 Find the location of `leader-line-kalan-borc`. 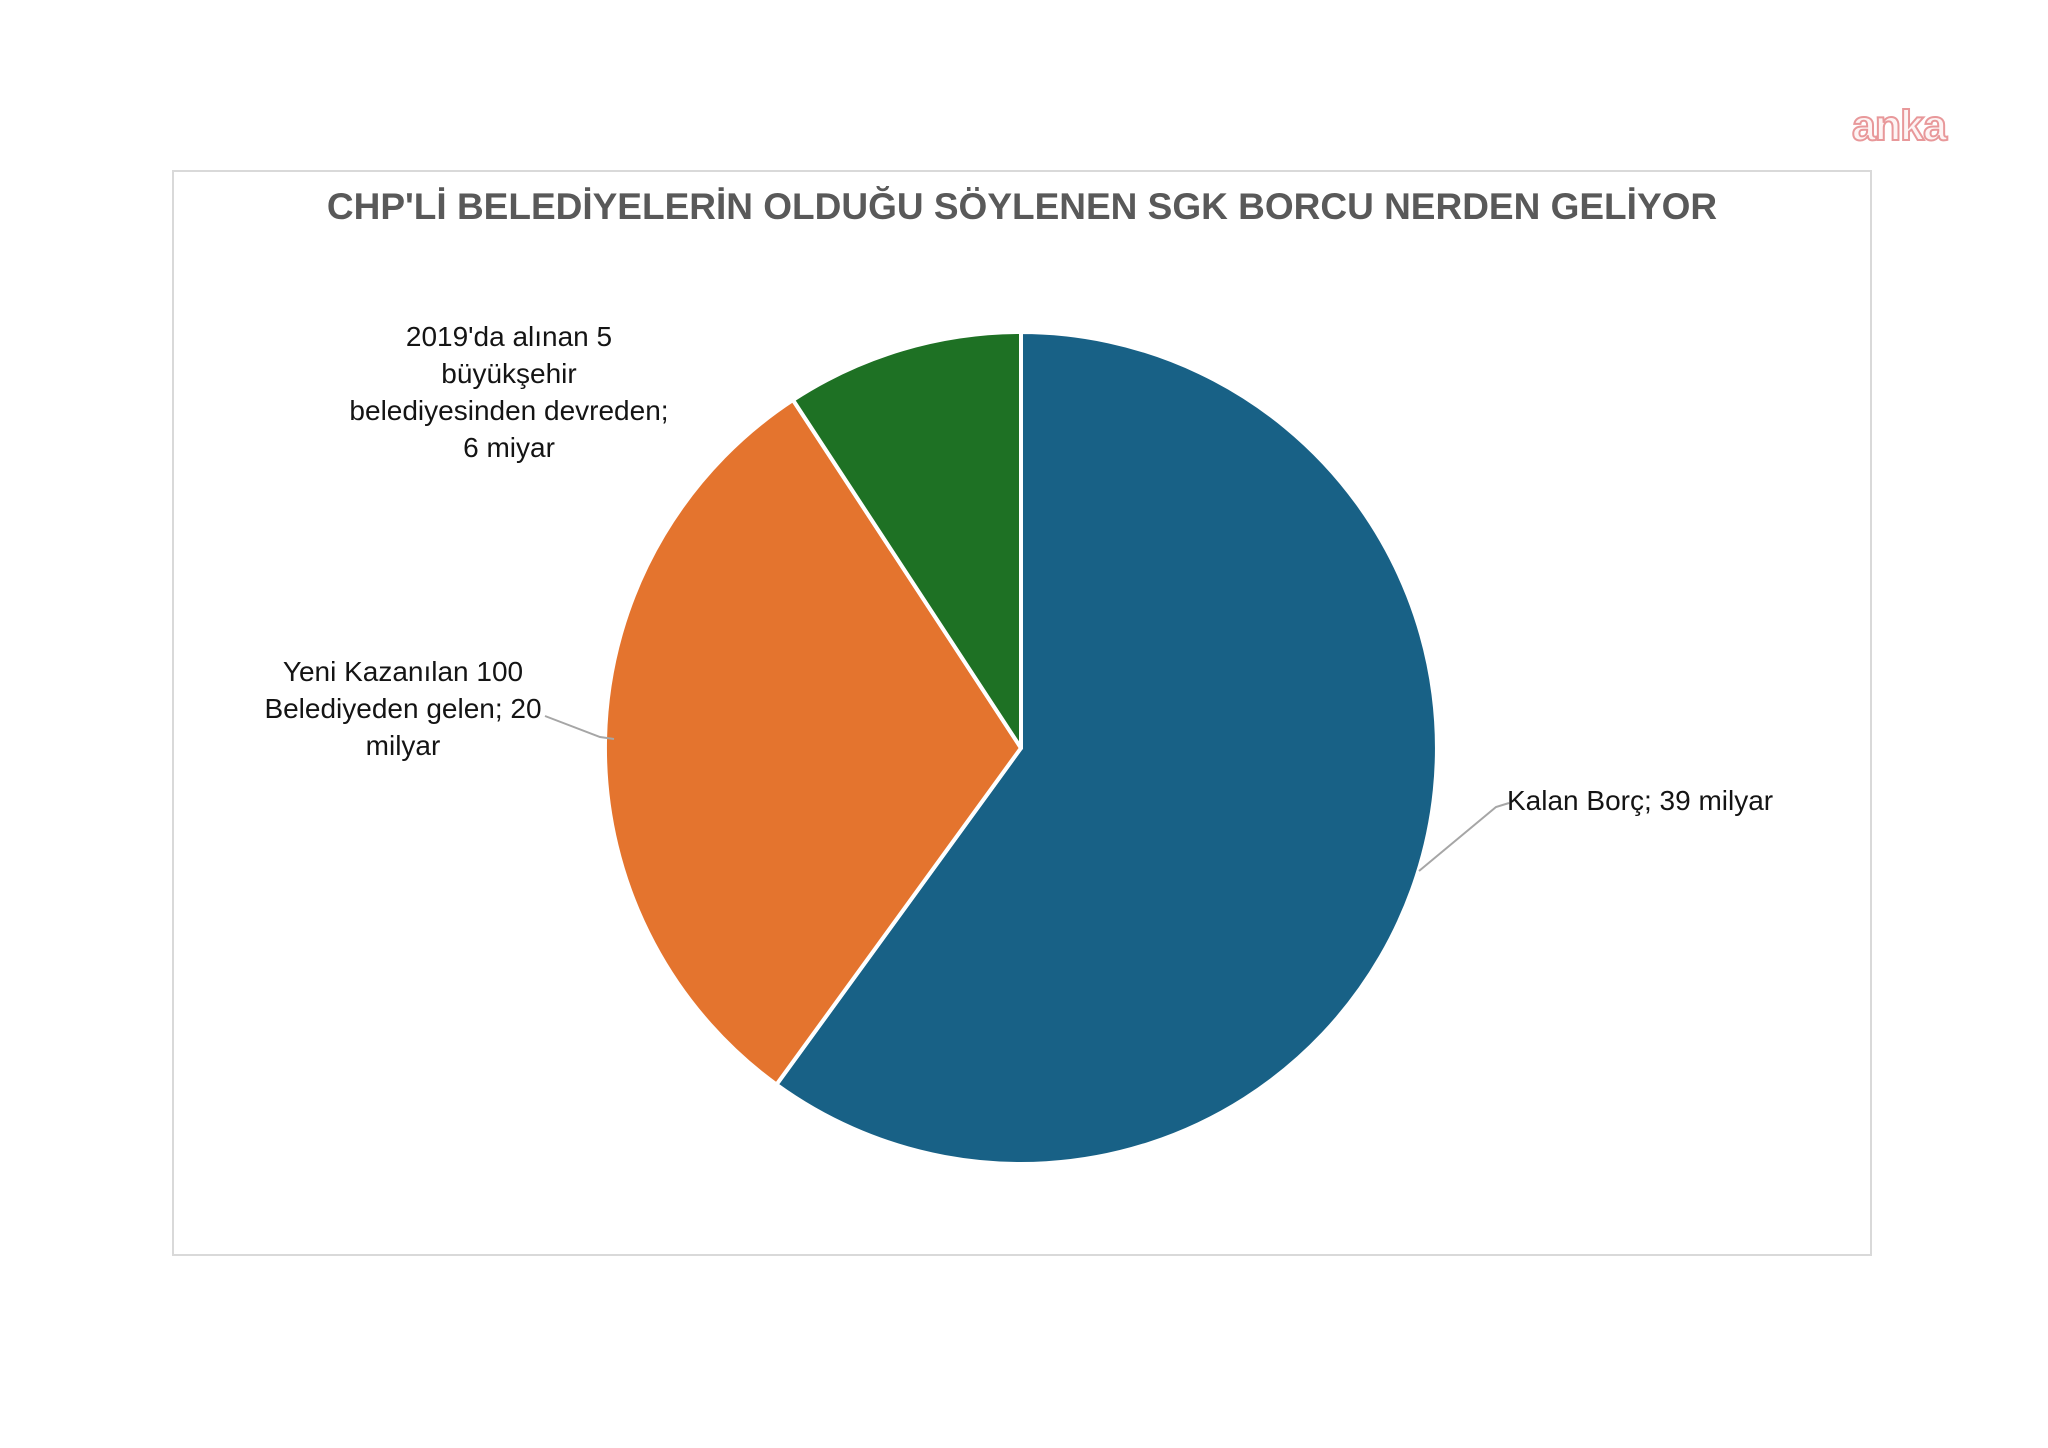

leader-line-kalan-borc is located at coordinates (1464, 837).